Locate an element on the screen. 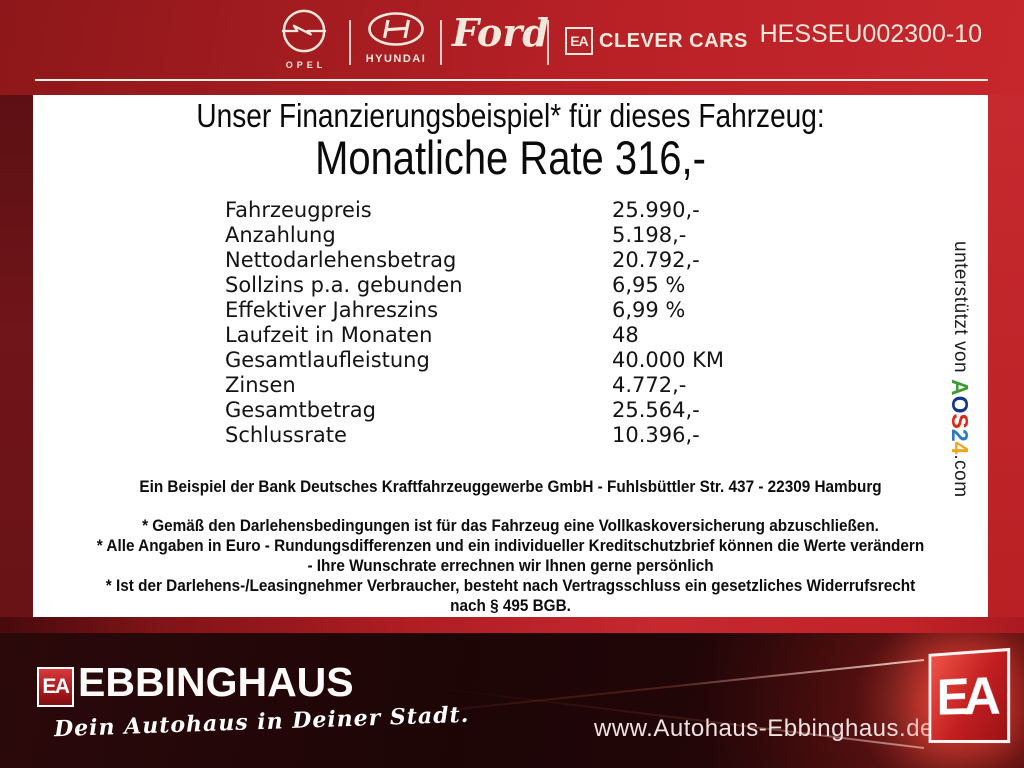 The image size is (1024, 768). right-accent-stripe is located at coordinates (1006, 356).